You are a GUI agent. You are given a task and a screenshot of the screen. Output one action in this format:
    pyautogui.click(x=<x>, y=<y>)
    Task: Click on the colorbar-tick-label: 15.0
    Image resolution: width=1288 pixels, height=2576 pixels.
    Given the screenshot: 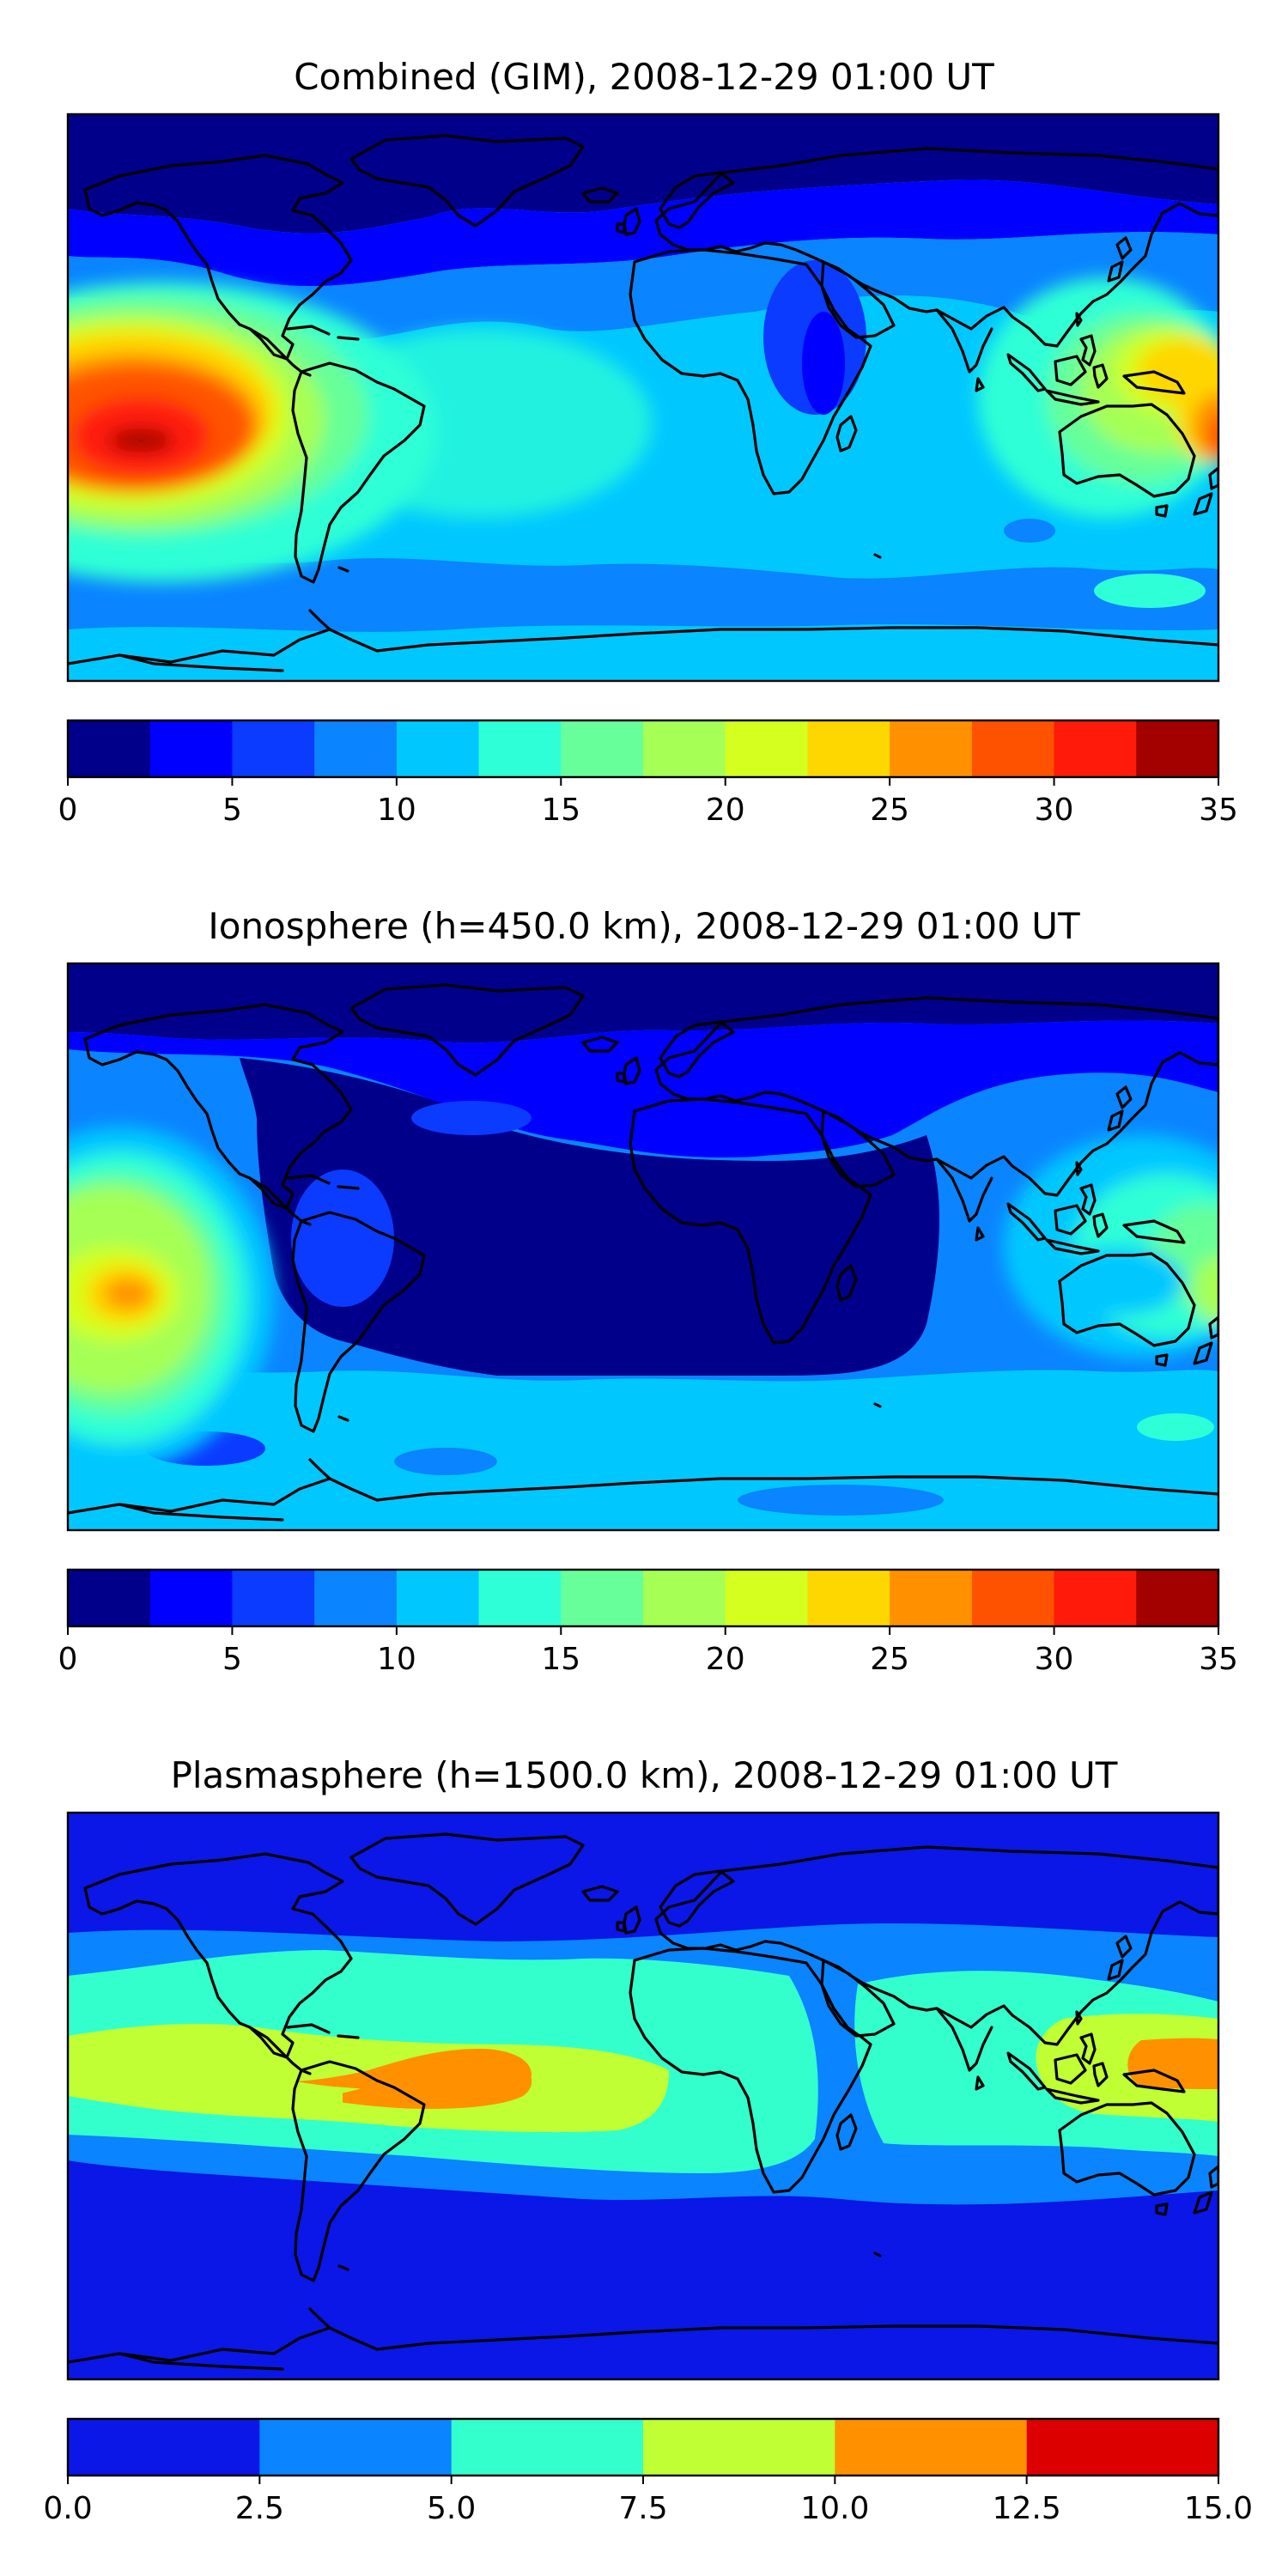 What is the action you would take?
    pyautogui.click(x=1218, y=2508)
    